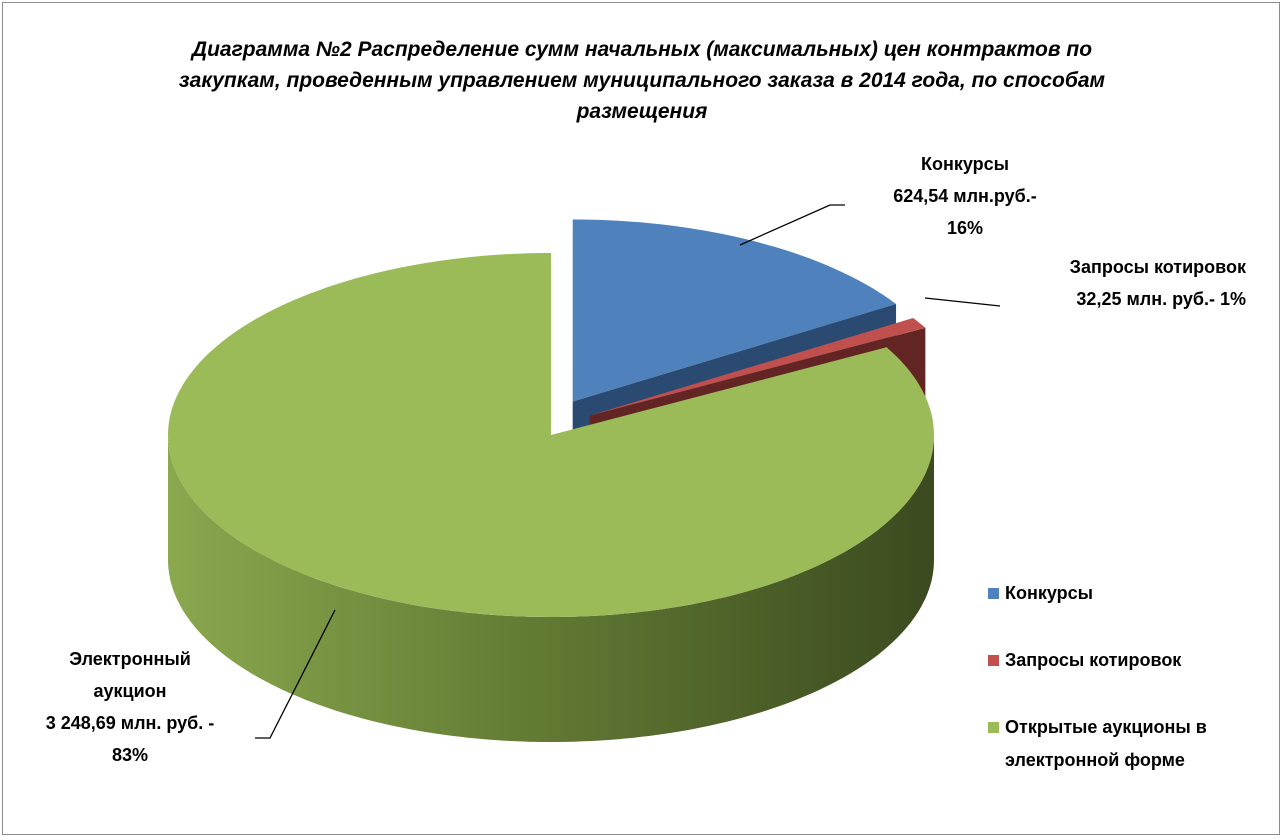 Image resolution: width=1284 pixels, height=839 pixels. Describe the element at coordinates (1158, 267) in the screenshot. I see `data-label: Запросы котировок` at that location.